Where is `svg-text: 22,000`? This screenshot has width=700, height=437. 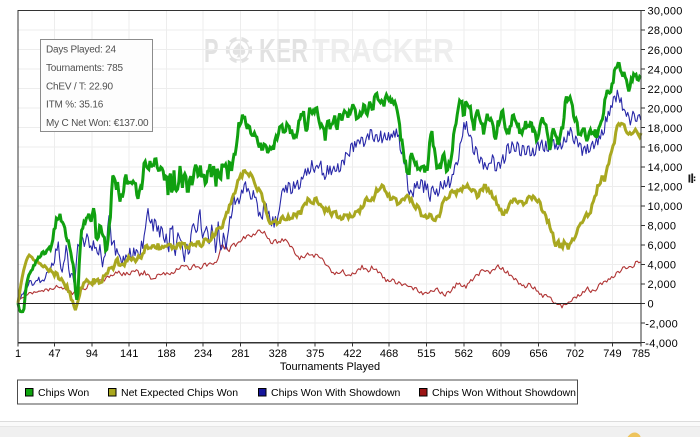
svg-text: 22,000 is located at coordinates (665, 90).